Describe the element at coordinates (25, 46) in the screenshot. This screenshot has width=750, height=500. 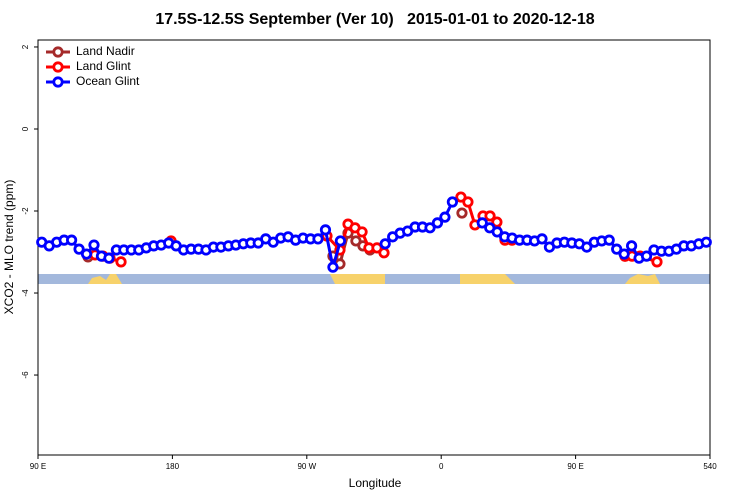
I see `y-tick-label: 2` at that location.